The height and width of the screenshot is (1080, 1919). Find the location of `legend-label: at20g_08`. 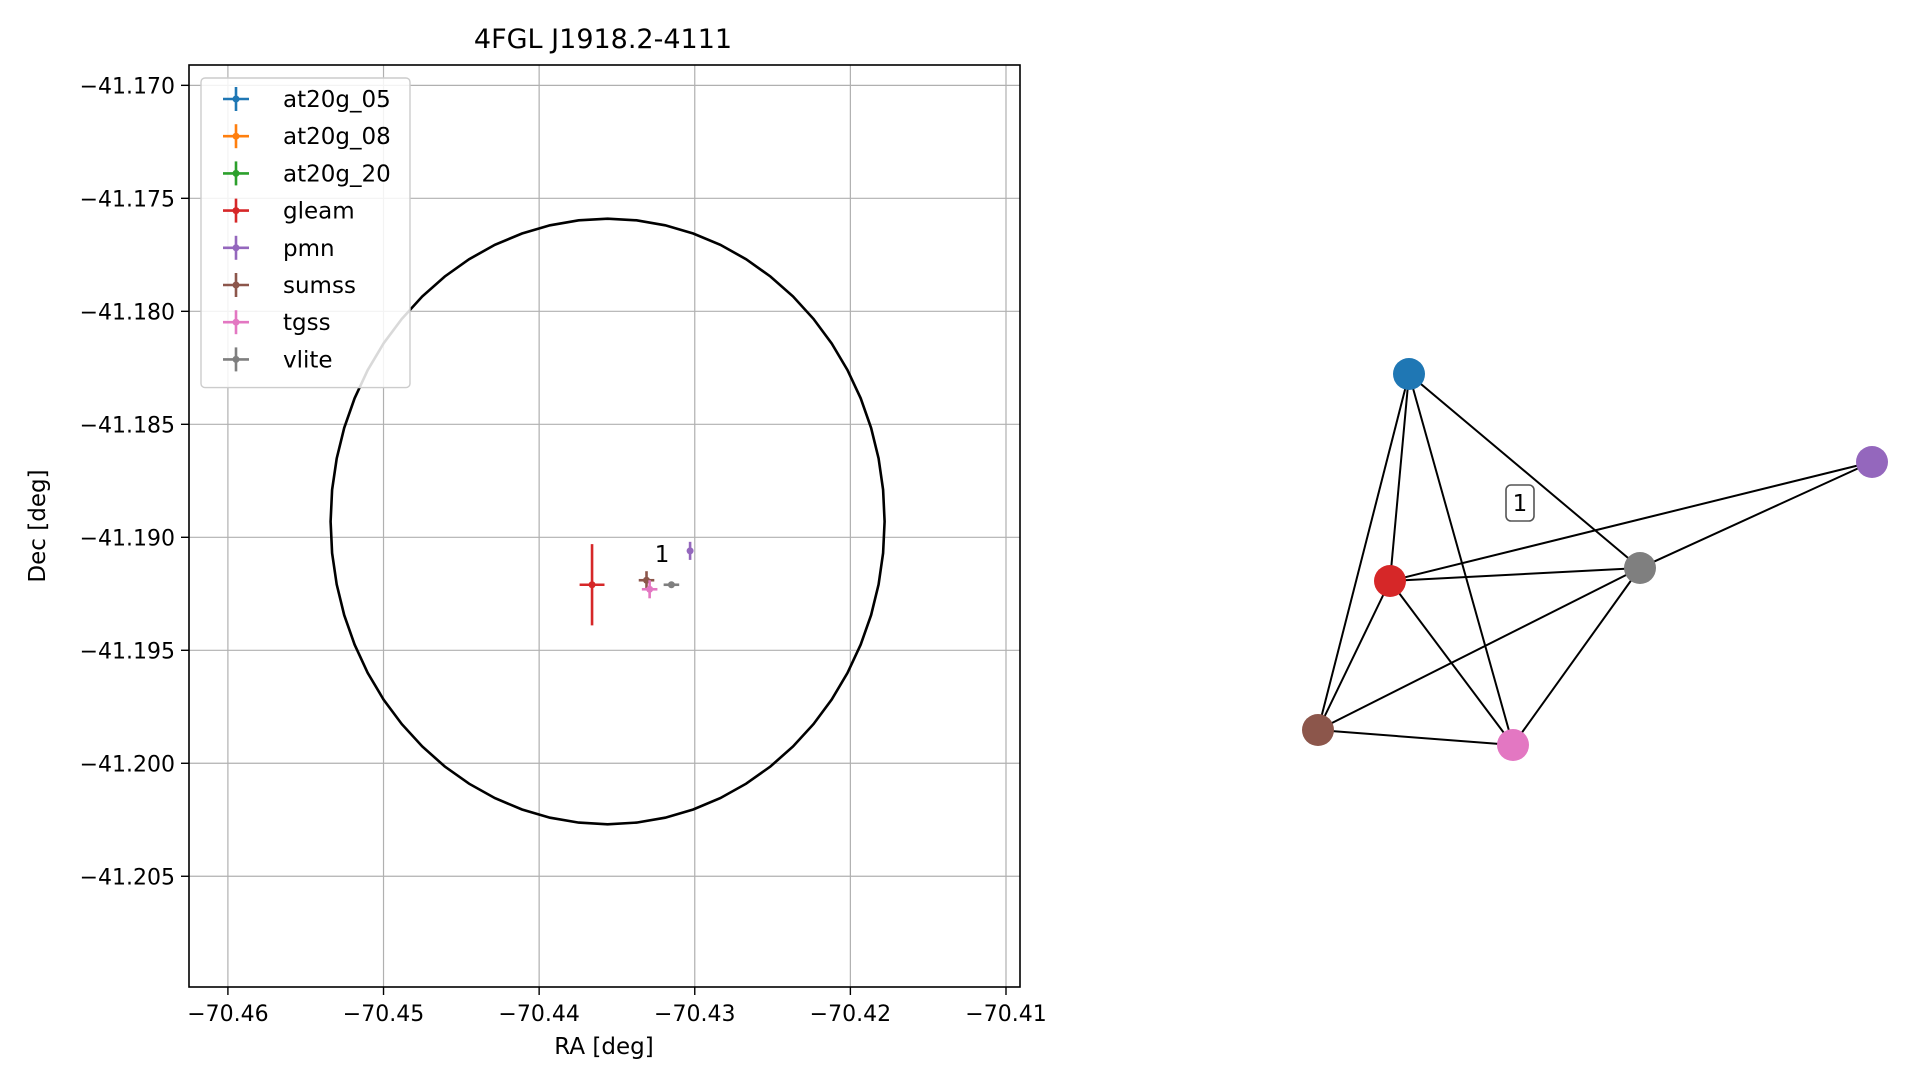

legend-label: at20g_08 is located at coordinates (337, 137).